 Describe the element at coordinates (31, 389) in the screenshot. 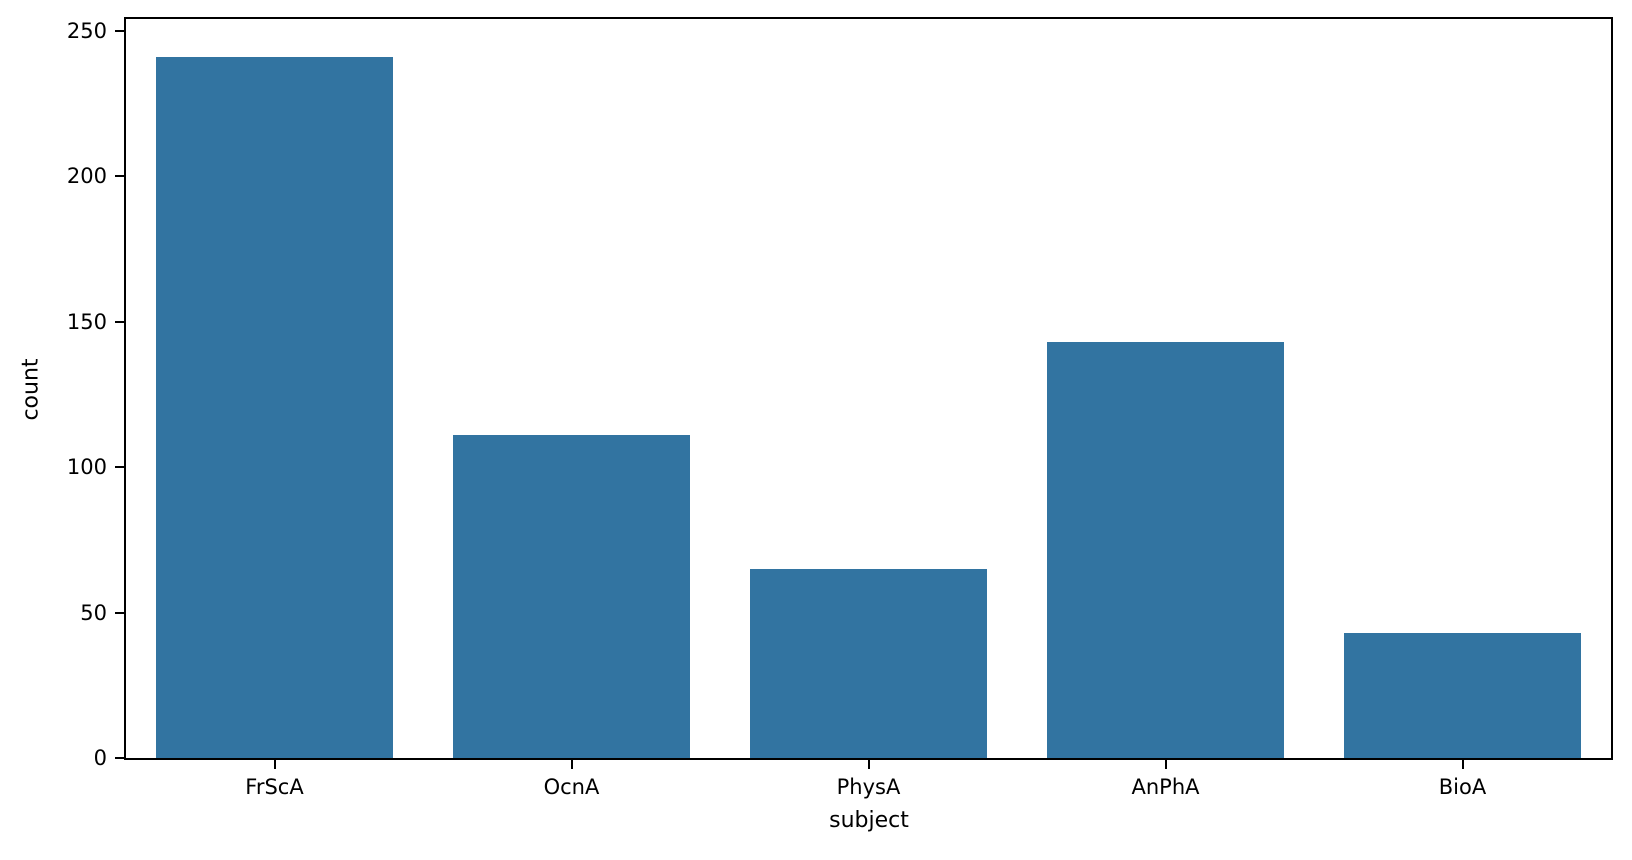

I see `y-axis-label: count` at that location.